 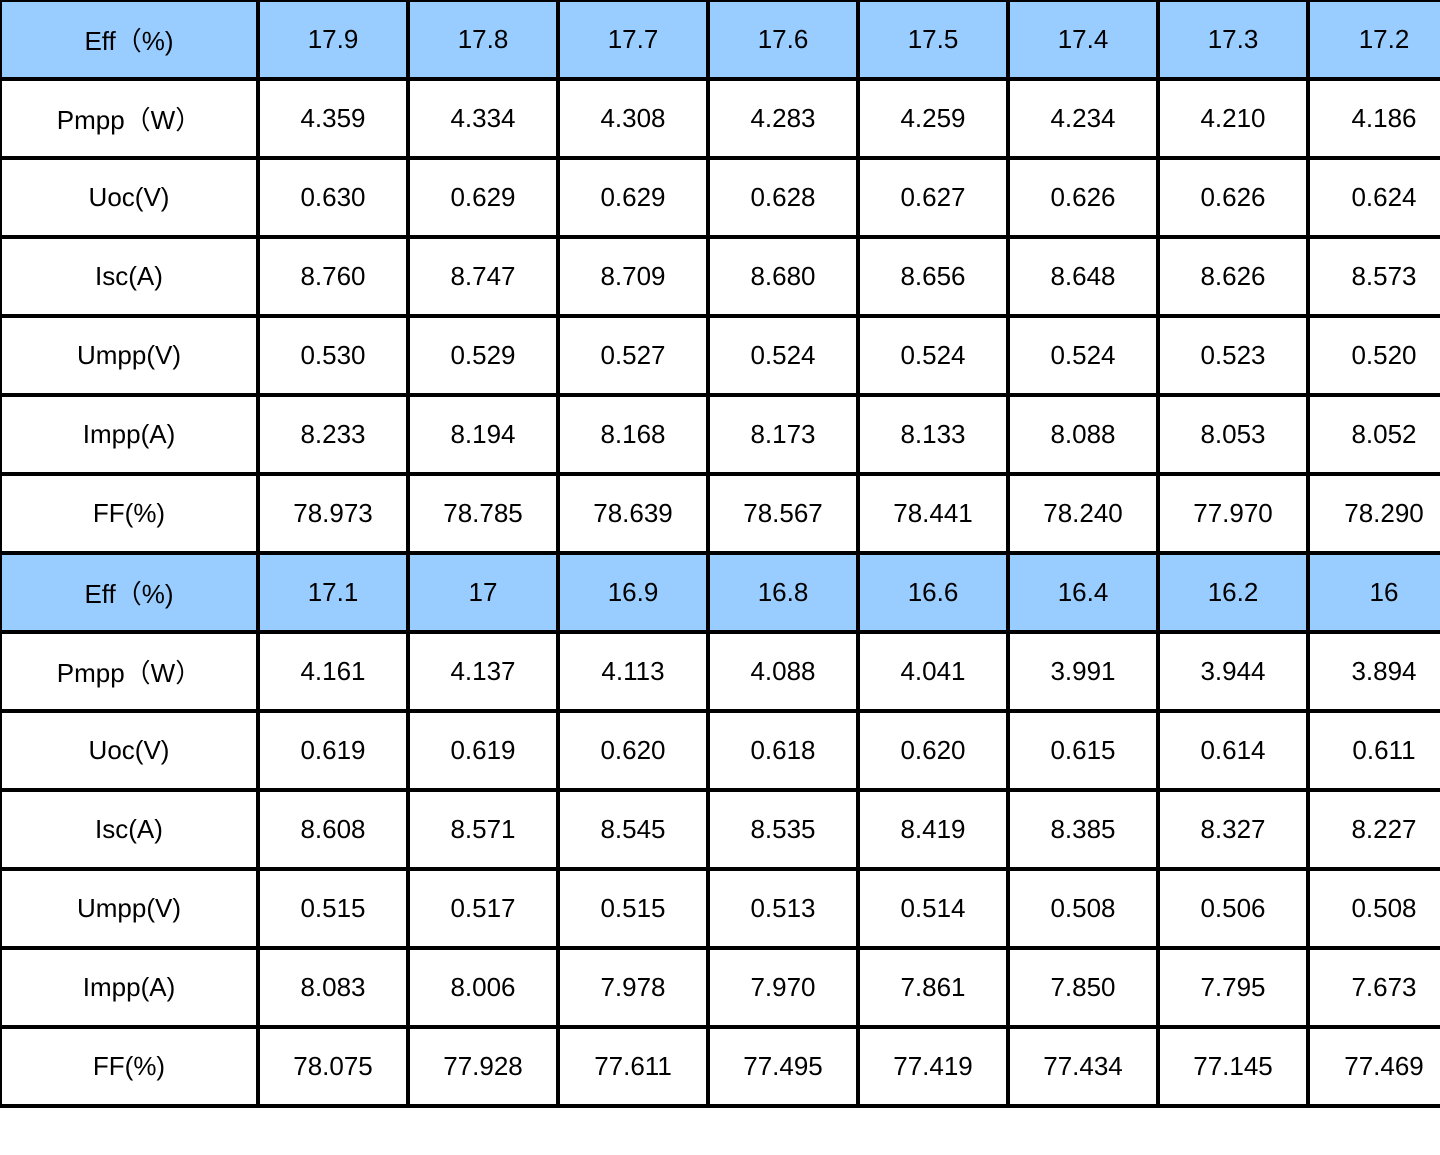 I want to click on efficiency-value-cell: 17.3, so click(x=1233, y=40).